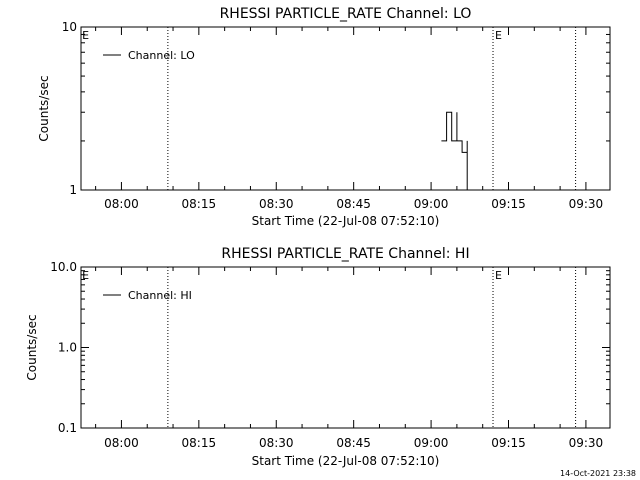  Describe the element at coordinates (73, 190) in the screenshot. I see `y-tick-label: 1` at that location.